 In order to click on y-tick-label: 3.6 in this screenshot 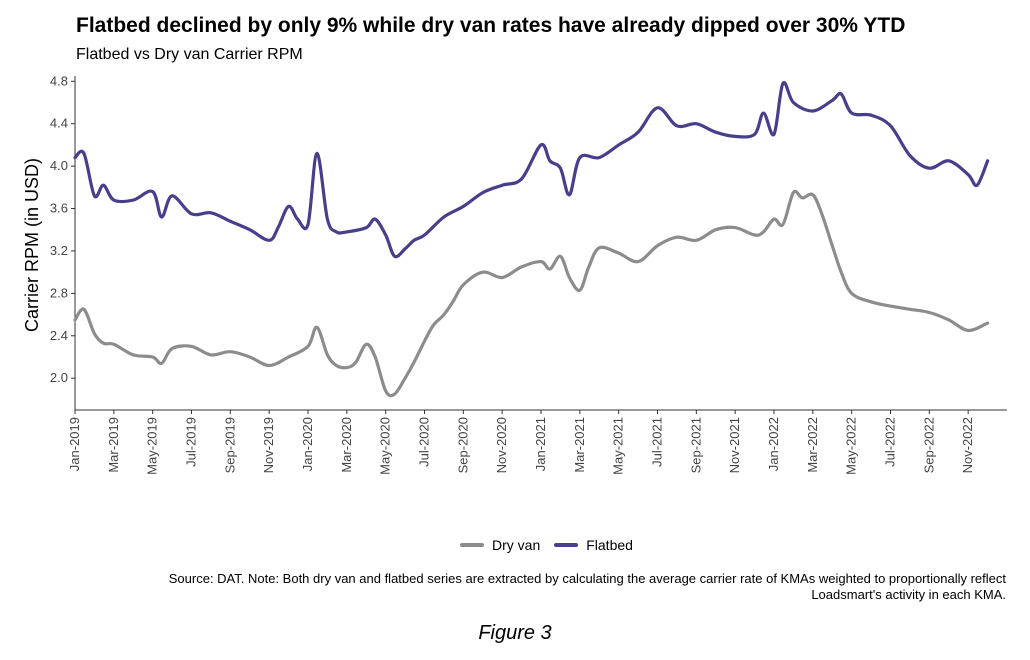, I will do `click(59, 208)`.